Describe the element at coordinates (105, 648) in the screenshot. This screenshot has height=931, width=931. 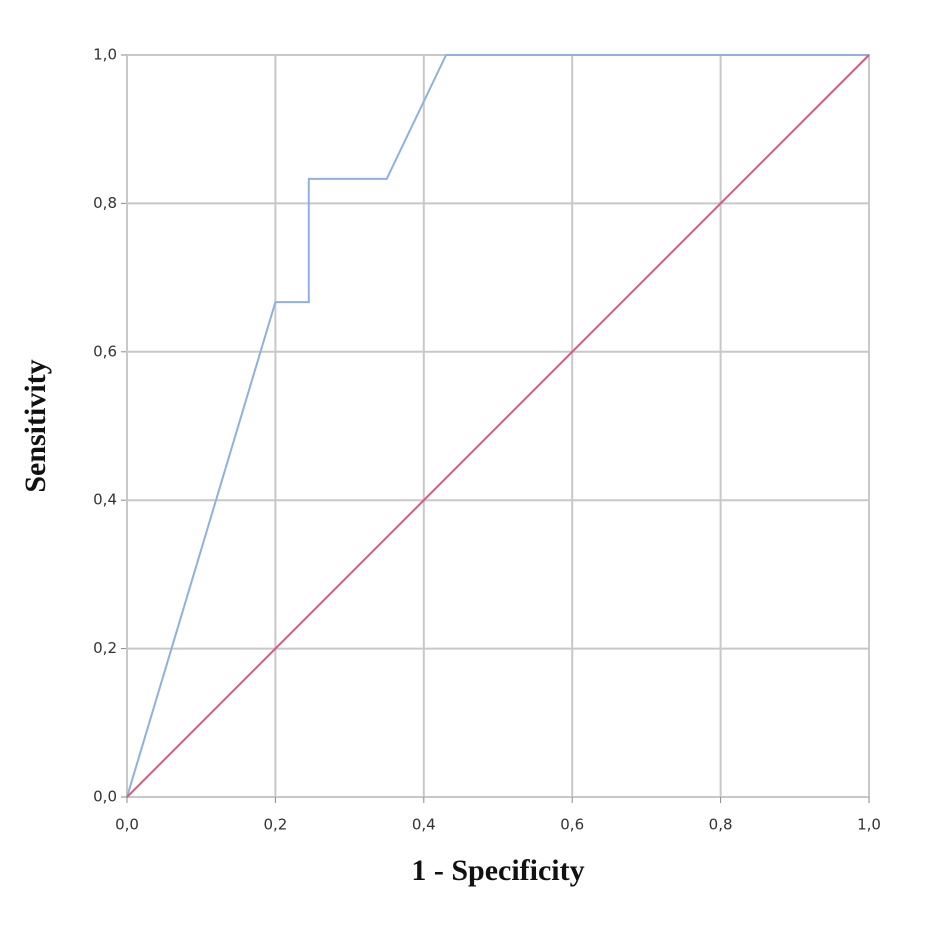
I see `y-tick-label: 0,2` at that location.